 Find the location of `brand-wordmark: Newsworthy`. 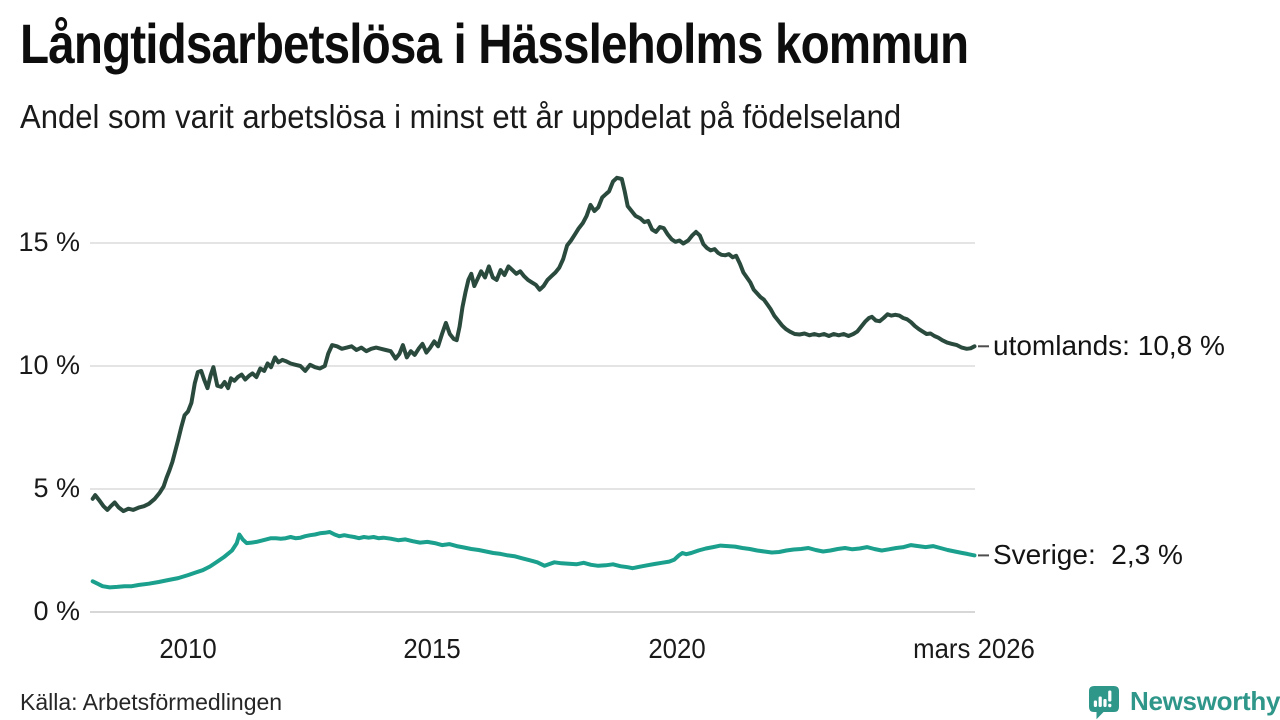

brand-wordmark: Newsworthy is located at coordinates (1205, 701).